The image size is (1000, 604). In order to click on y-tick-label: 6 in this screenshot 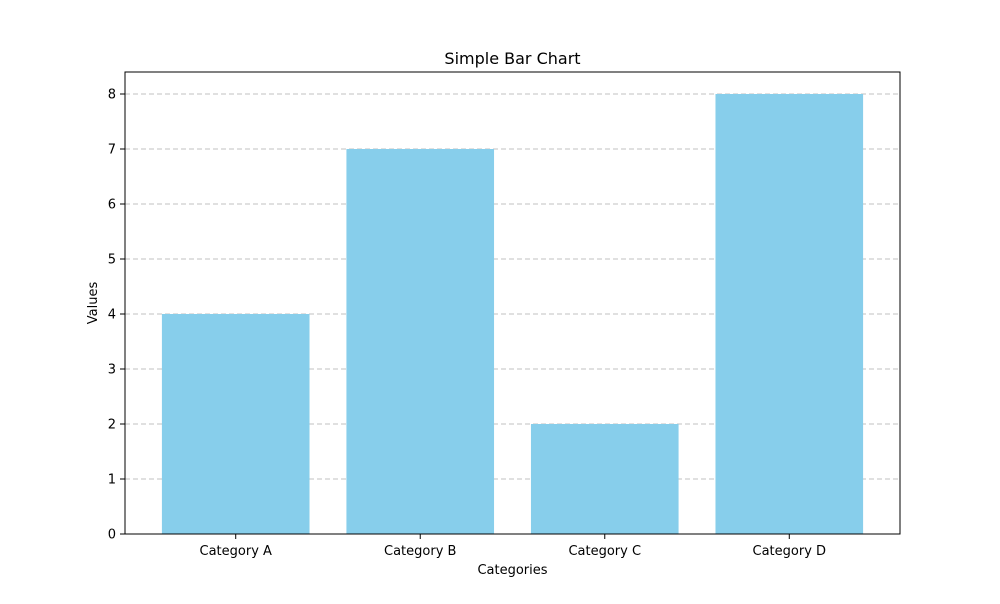, I will do `click(112, 205)`.